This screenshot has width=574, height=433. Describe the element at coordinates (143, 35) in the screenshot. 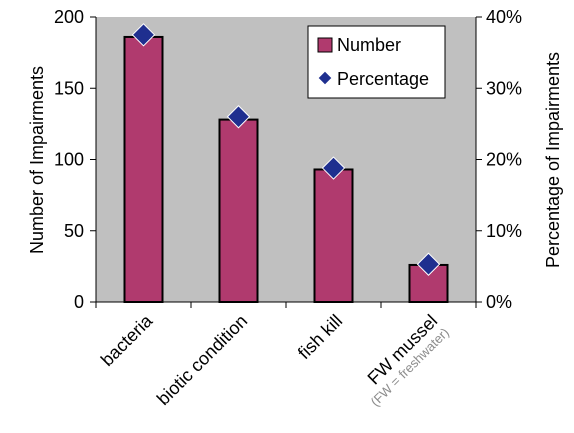

I see `marker-bacteria` at that location.